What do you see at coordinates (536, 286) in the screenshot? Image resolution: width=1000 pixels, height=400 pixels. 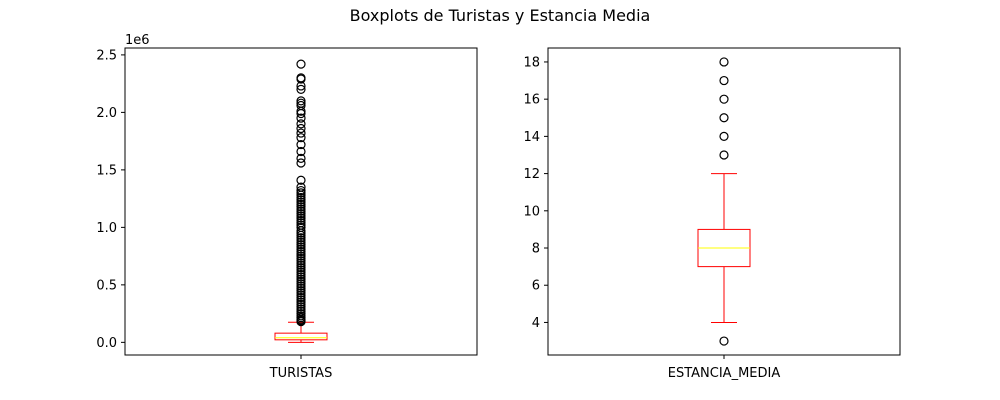 I see `y-tick-label: 6` at bounding box center [536, 286].